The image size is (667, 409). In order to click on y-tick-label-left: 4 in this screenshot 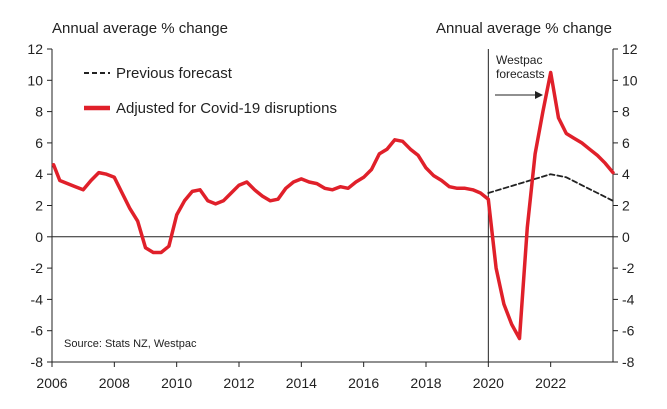, I will do `click(39, 174)`.